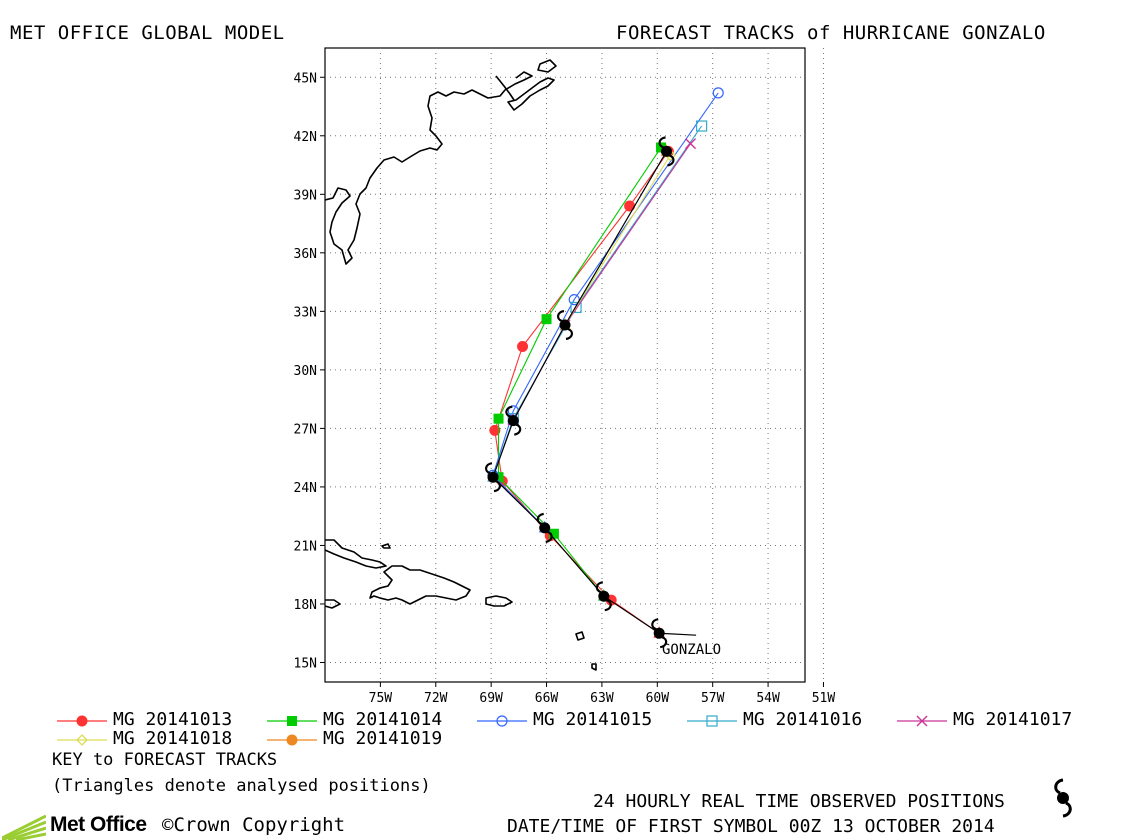 The width and height of the screenshot is (1130, 840). I want to click on coastline-inagua, so click(386, 546).